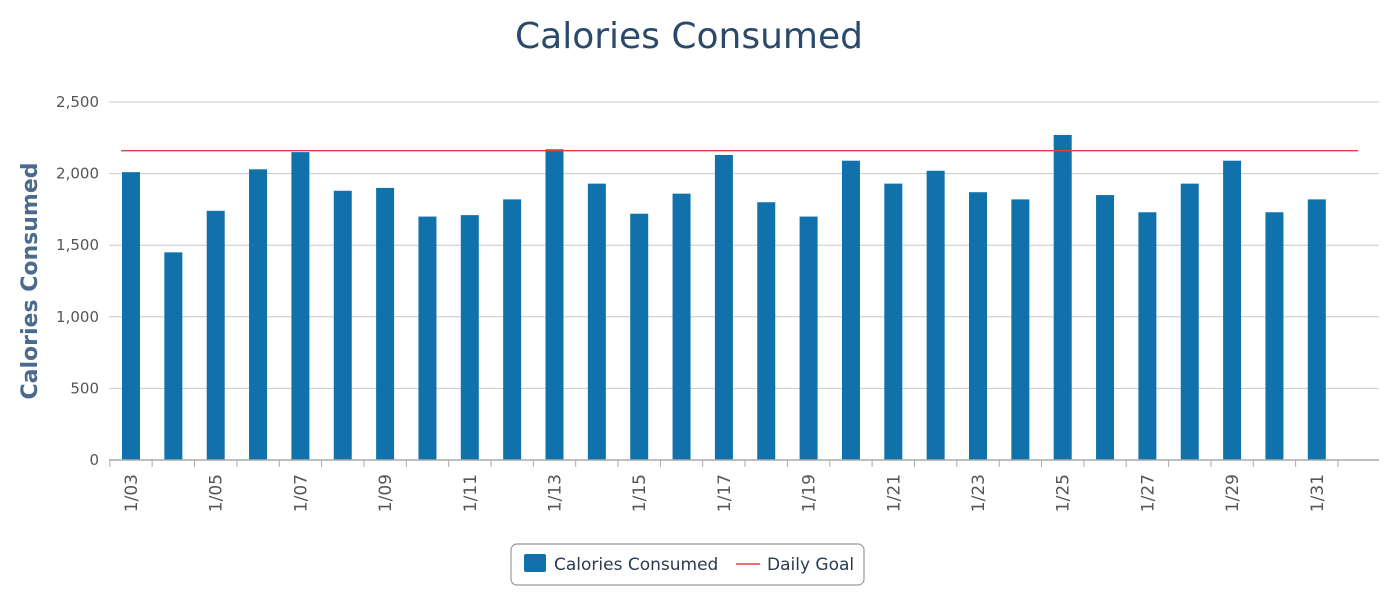  Describe the element at coordinates (810, 565) in the screenshot. I see `legend-label-daily-goal: Daily Goal` at that location.